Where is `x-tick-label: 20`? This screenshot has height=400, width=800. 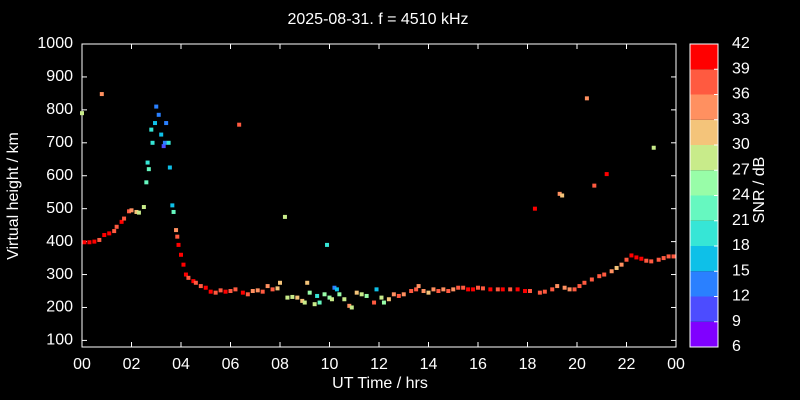
x-tick-label: 20 is located at coordinates (577, 364).